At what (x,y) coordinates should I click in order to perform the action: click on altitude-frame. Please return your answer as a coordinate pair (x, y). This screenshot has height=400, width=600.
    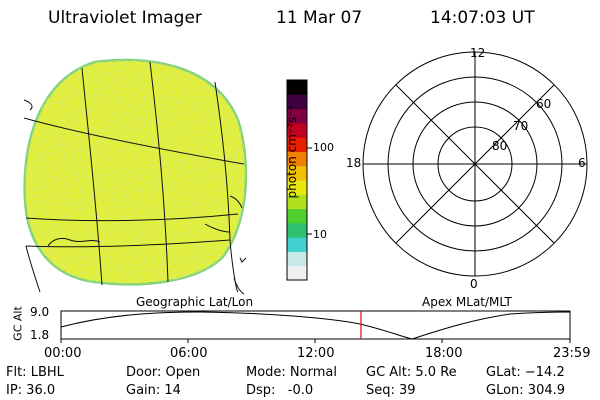
    Looking at the image, I should click on (315, 325).